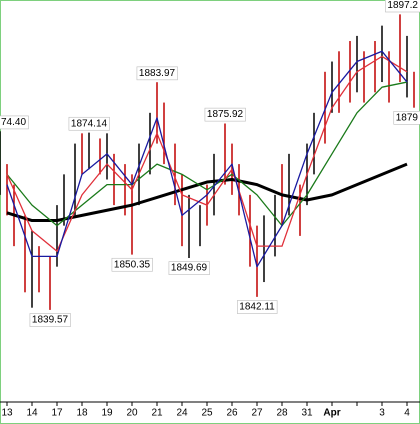  What do you see at coordinates (307, 413) in the screenshot?
I see `x-tick-label: 31` at bounding box center [307, 413].